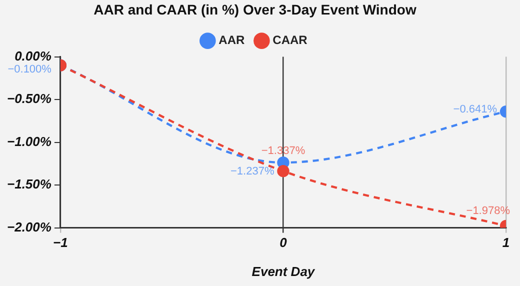 This screenshot has width=520, height=286. Describe the element at coordinates (290, 40) in the screenshot. I see `legend-label: CAAR` at that location.